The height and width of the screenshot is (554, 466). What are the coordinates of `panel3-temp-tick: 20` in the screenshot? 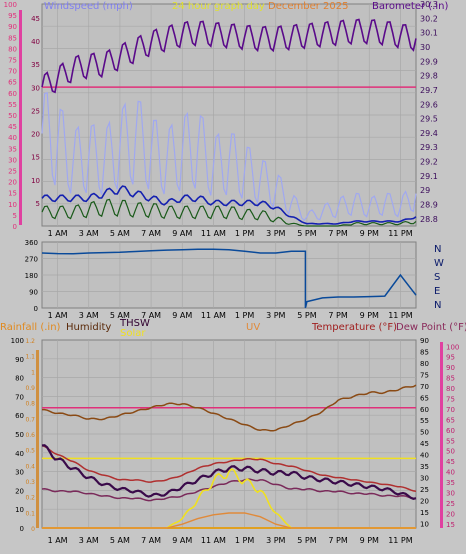 It's located at (424, 501).